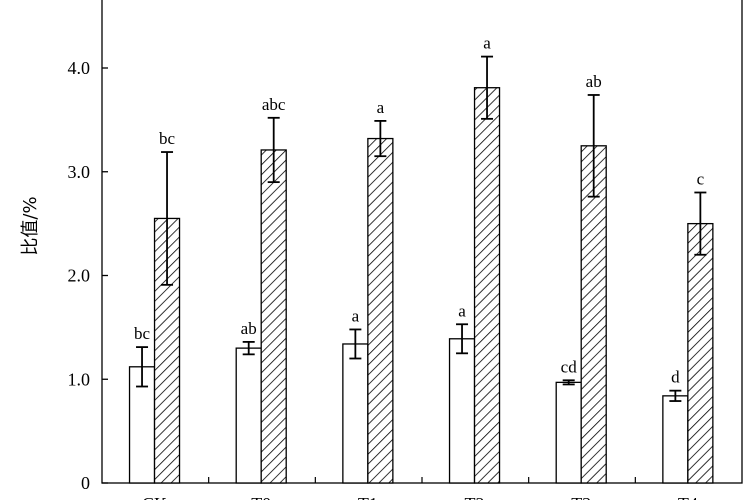 This screenshot has height=500, width=750. What do you see at coordinates (675, 377) in the screenshot?
I see `significance-label: d` at bounding box center [675, 377].